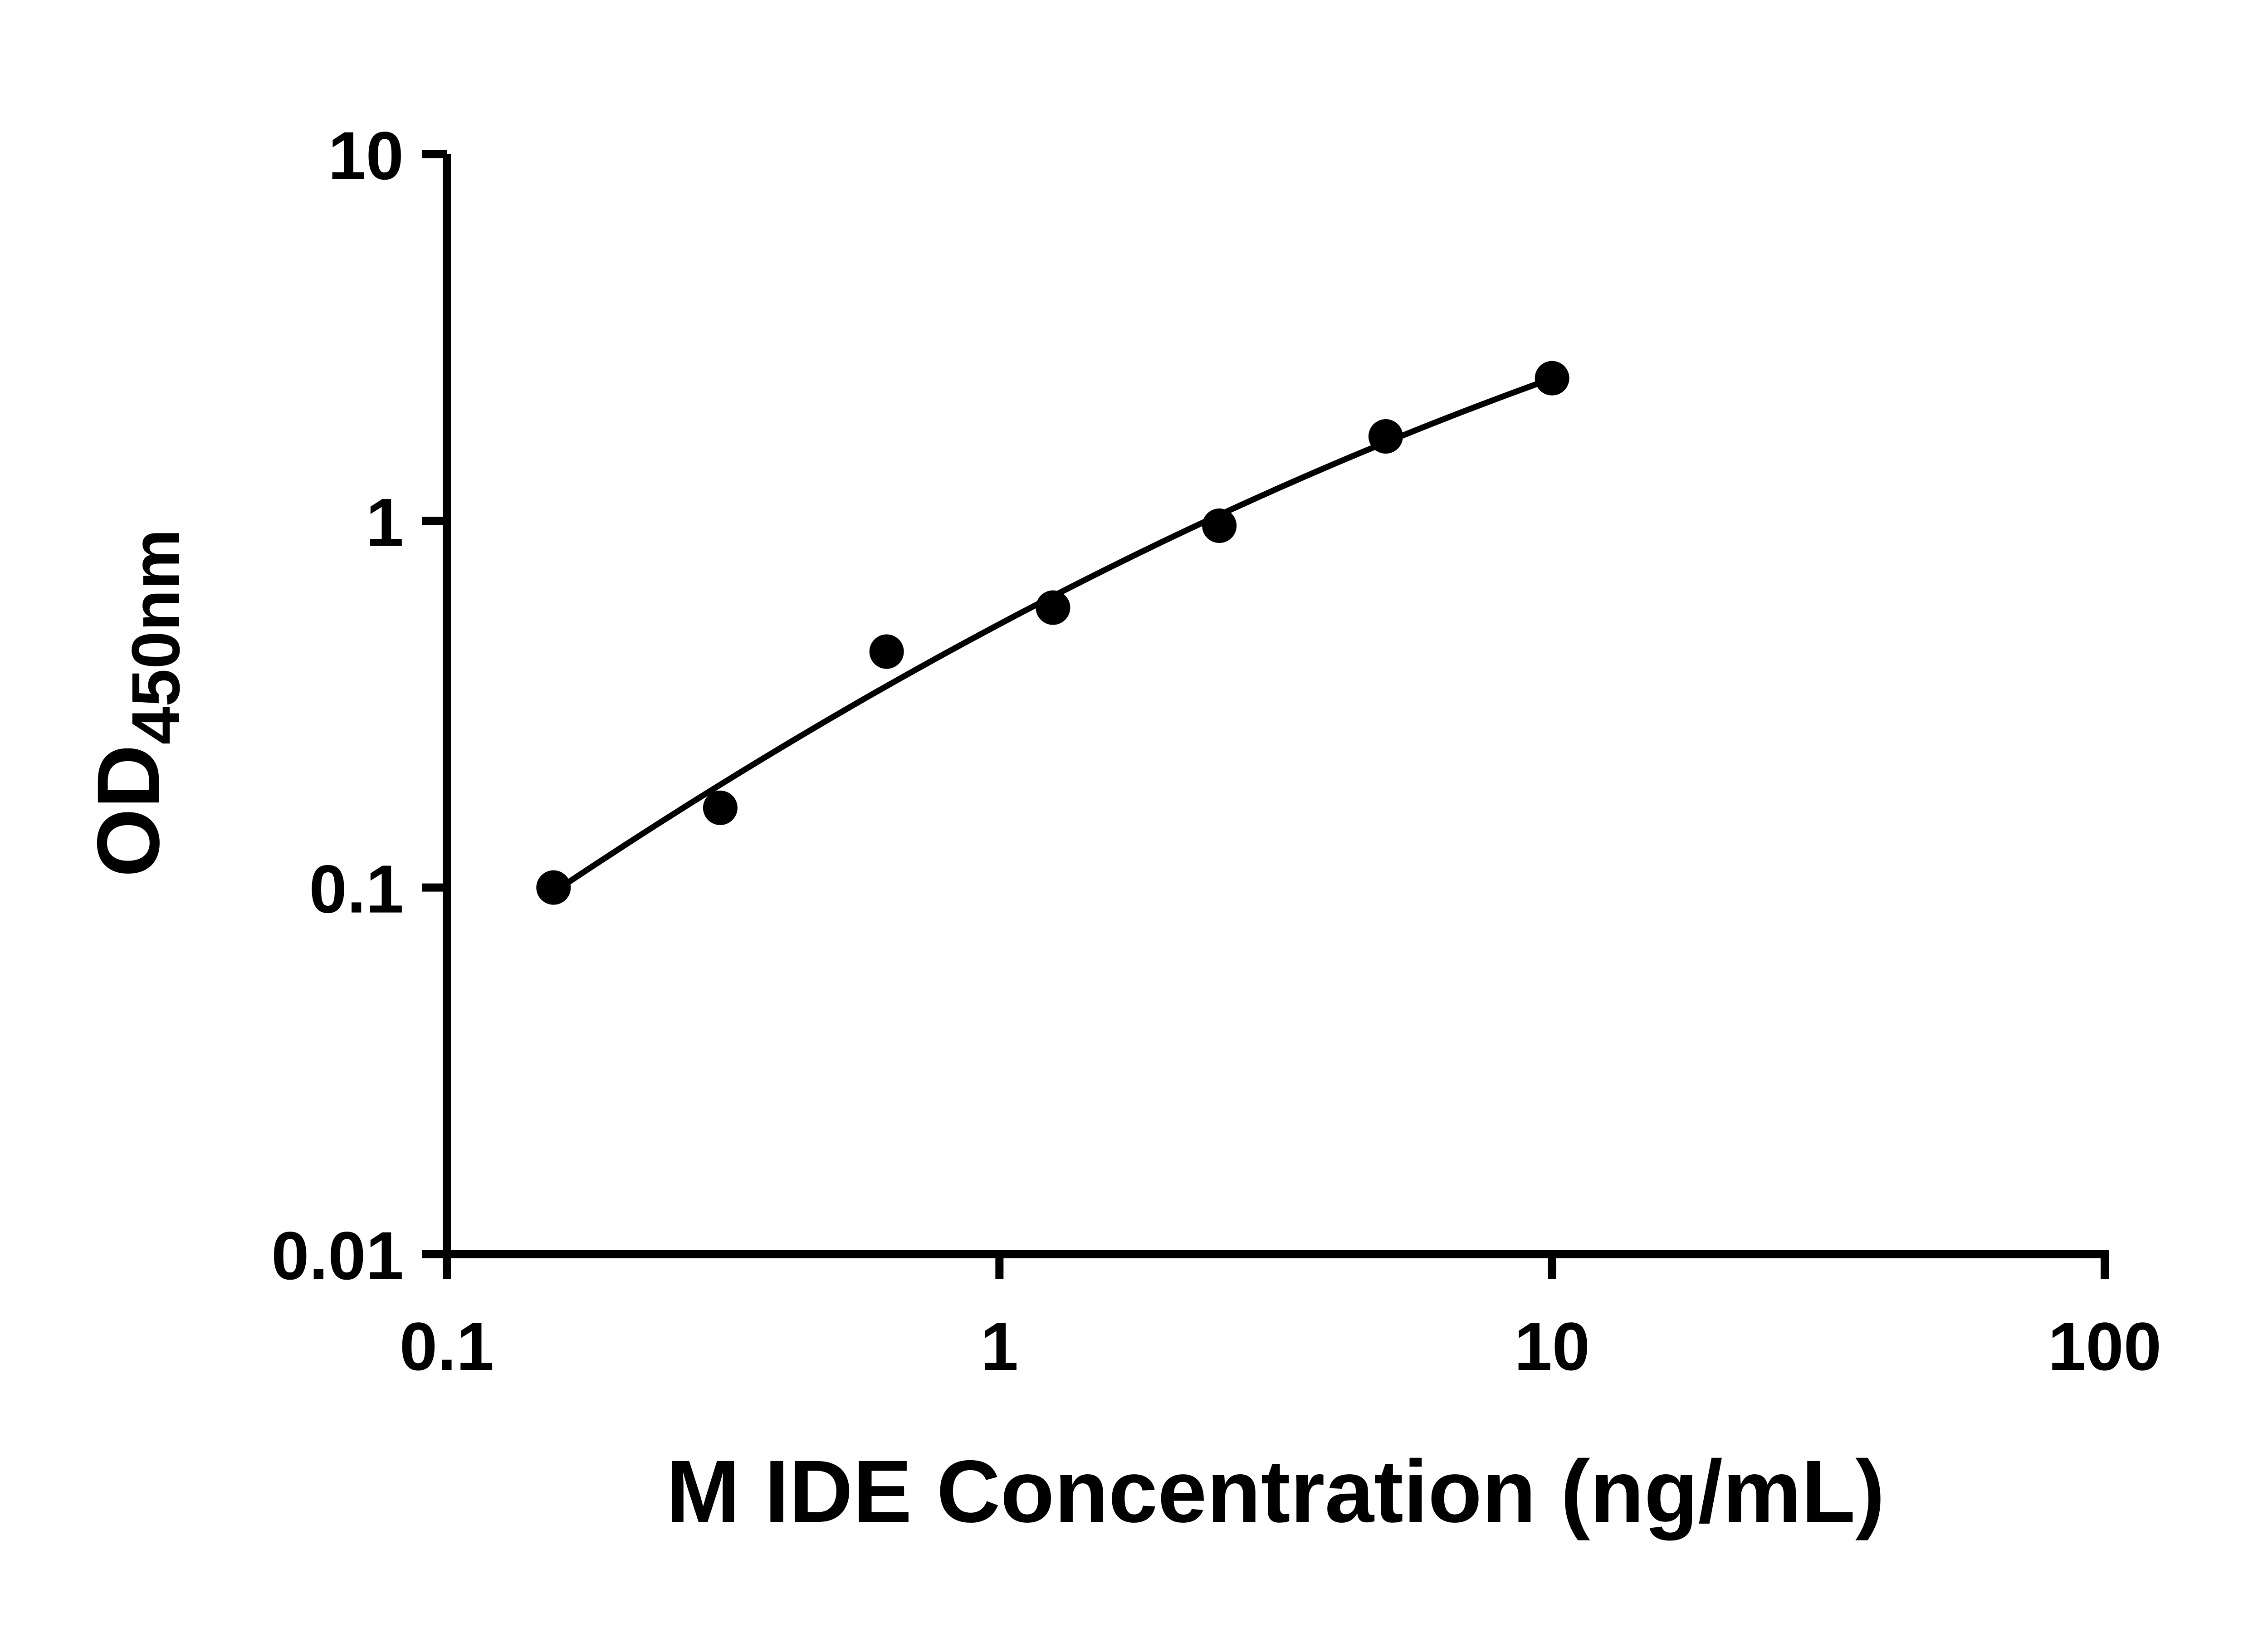  I want to click on x-tick-label: 0.1, so click(447, 1346).